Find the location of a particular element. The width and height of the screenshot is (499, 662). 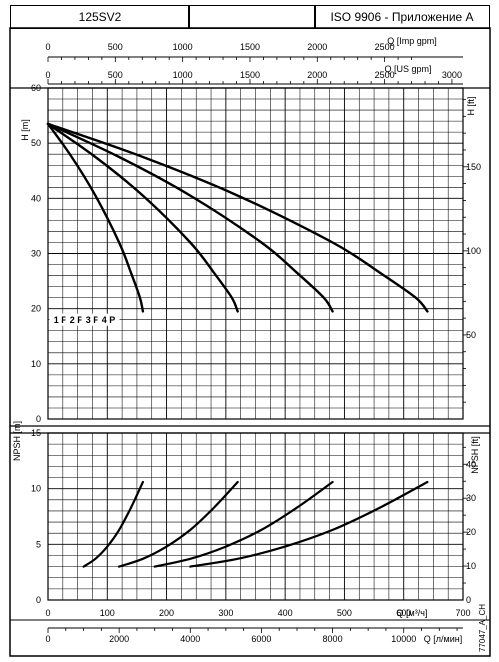

imp-gpm-tick-label: 2000 is located at coordinates (317, 47).